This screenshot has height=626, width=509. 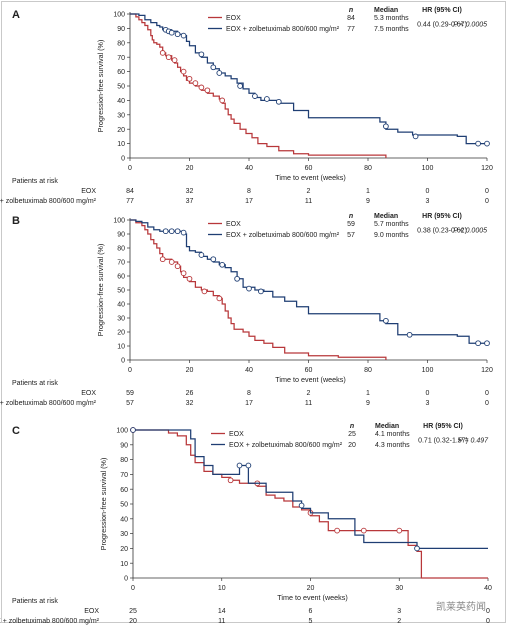 What do you see at coordinates (121, 263) in the screenshot?
I see `y-tick-label: 70` at bounding box center [121, 263].